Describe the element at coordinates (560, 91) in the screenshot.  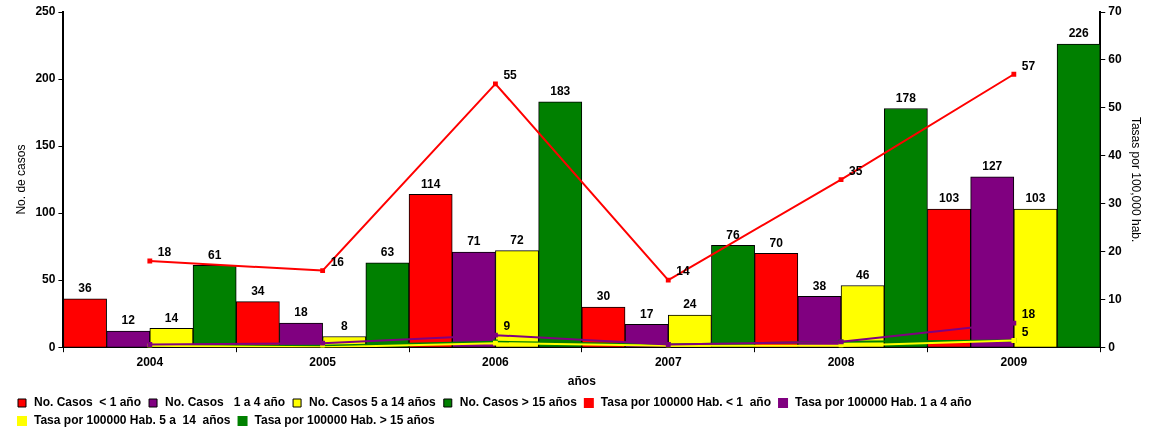
I see `data-label: 183` at that location.